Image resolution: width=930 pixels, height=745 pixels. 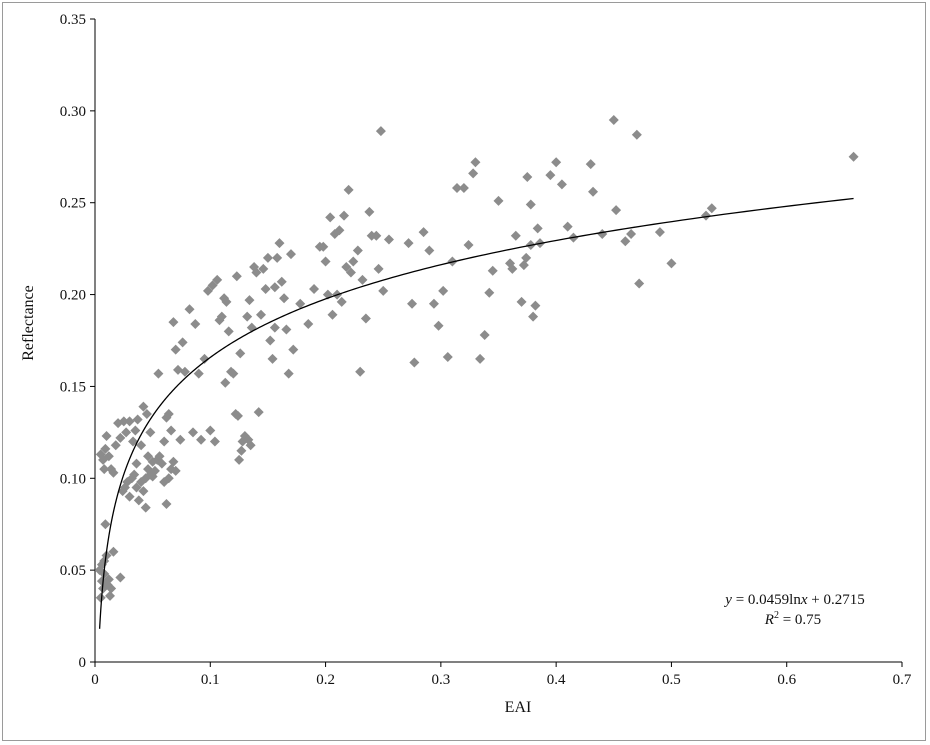 What do you see at coordinates (556, 680) in the screenshot?
I see `x-tick-label: 0.4` at bounding box center [556, 680].